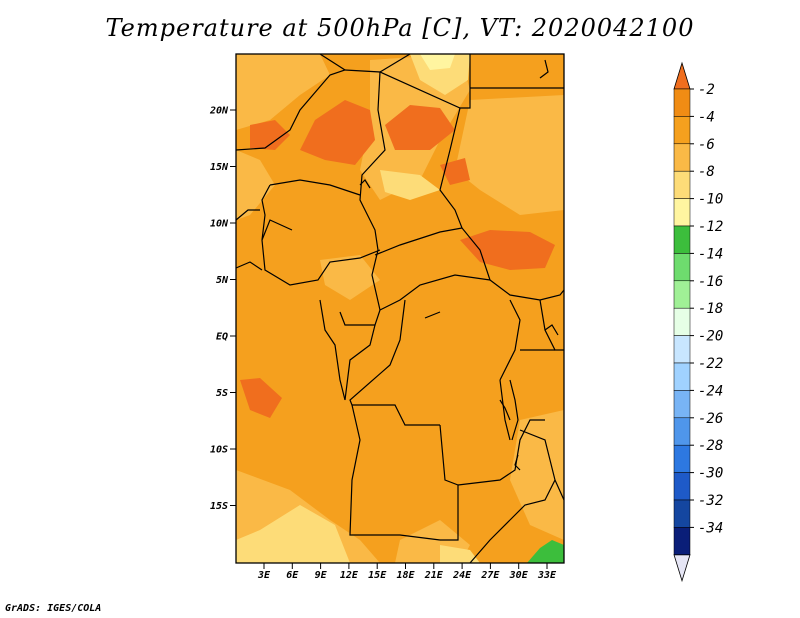  I want to click on latitude-ticks: 20N 15N 10N 5N EQ 5S 10S 15S, so click(222, 309).